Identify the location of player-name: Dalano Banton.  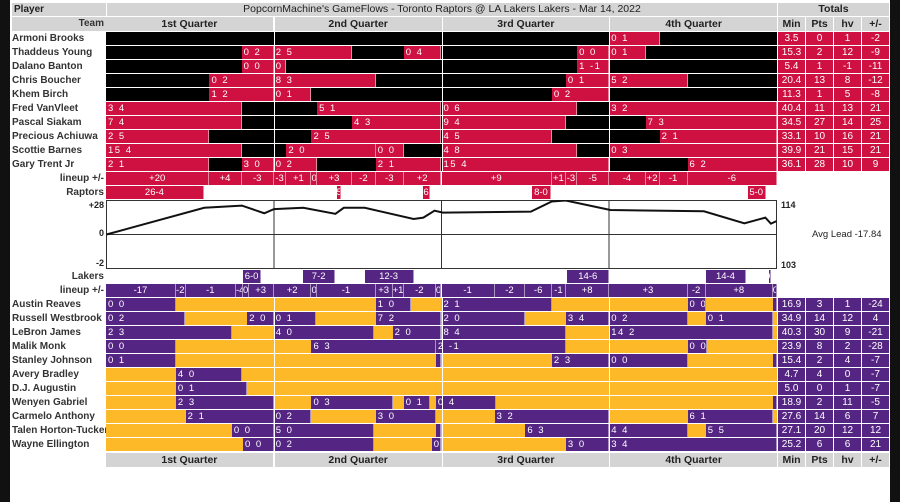
(47, 66).